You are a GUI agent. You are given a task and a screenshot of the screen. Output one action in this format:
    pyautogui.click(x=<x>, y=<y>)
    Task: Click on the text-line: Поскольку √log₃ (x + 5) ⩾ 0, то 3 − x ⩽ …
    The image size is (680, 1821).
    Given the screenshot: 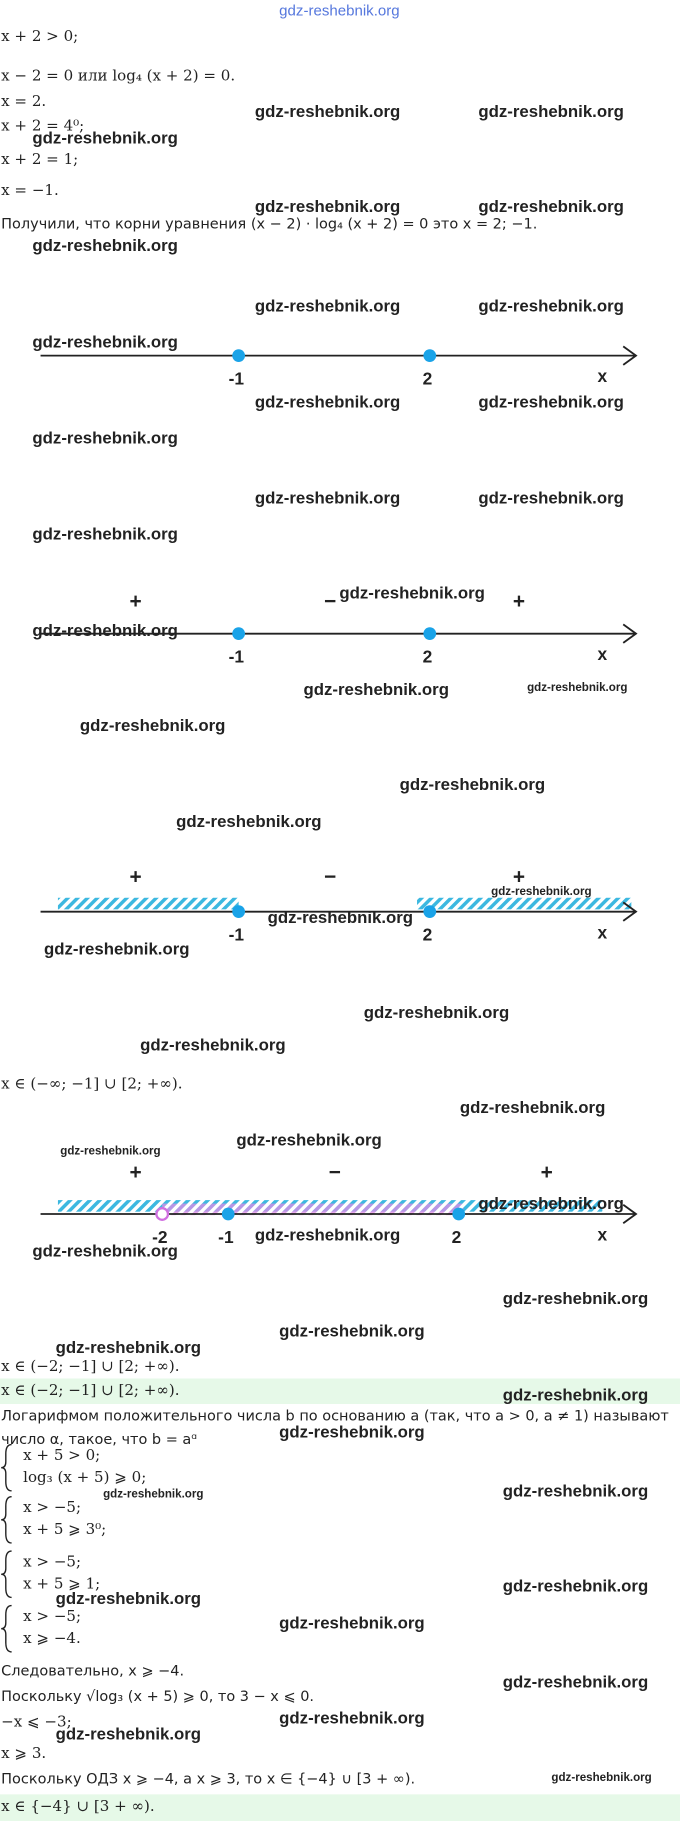 What is the action you would take?
    pyautogui.click(x=157, y=1697)
    